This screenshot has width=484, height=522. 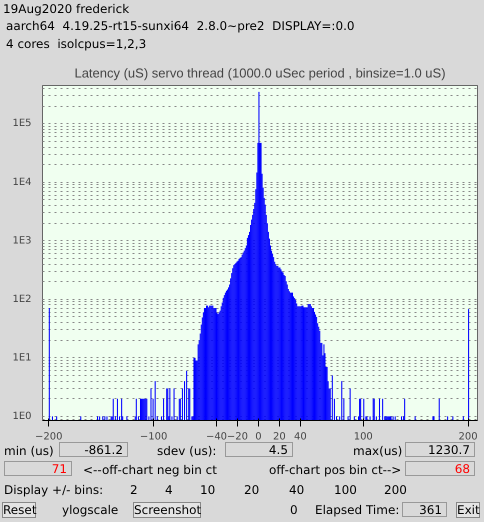 What do you see at coordinates (252, 490) in the screenshot?
I see `text: 20` at bounding box center [252, 490].